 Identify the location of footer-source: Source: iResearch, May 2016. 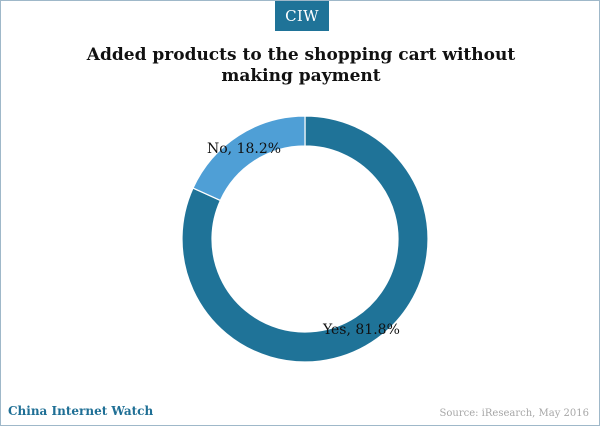
(514, 413).